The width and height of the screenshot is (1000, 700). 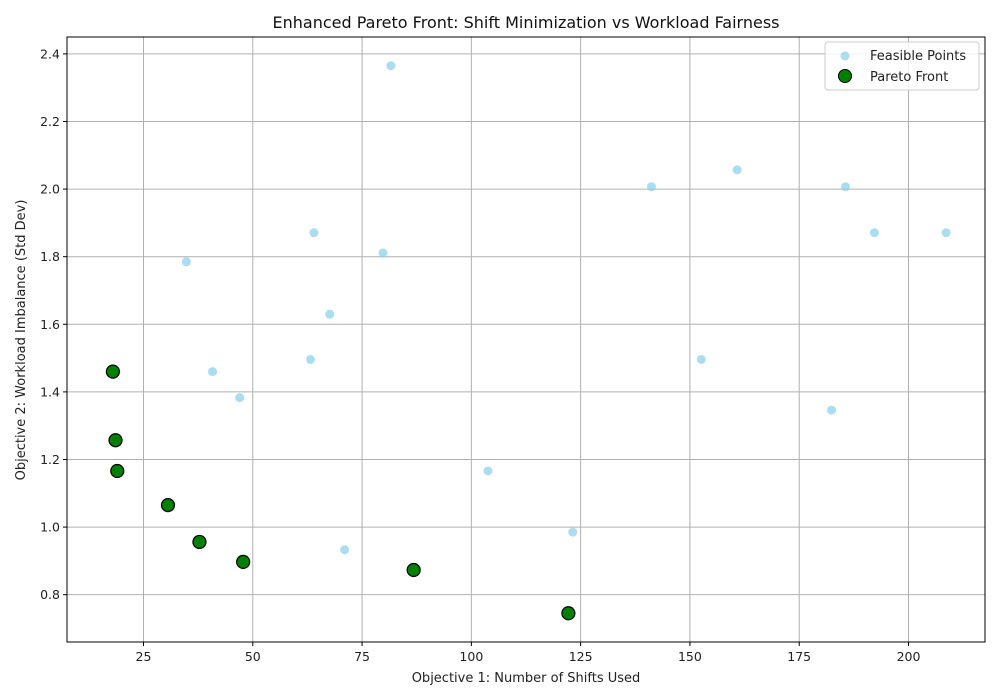 What do you see at coordinates (799, 656) in the screenshot?
I see `x-tick-label: 175` at bounding box center [799, 656].